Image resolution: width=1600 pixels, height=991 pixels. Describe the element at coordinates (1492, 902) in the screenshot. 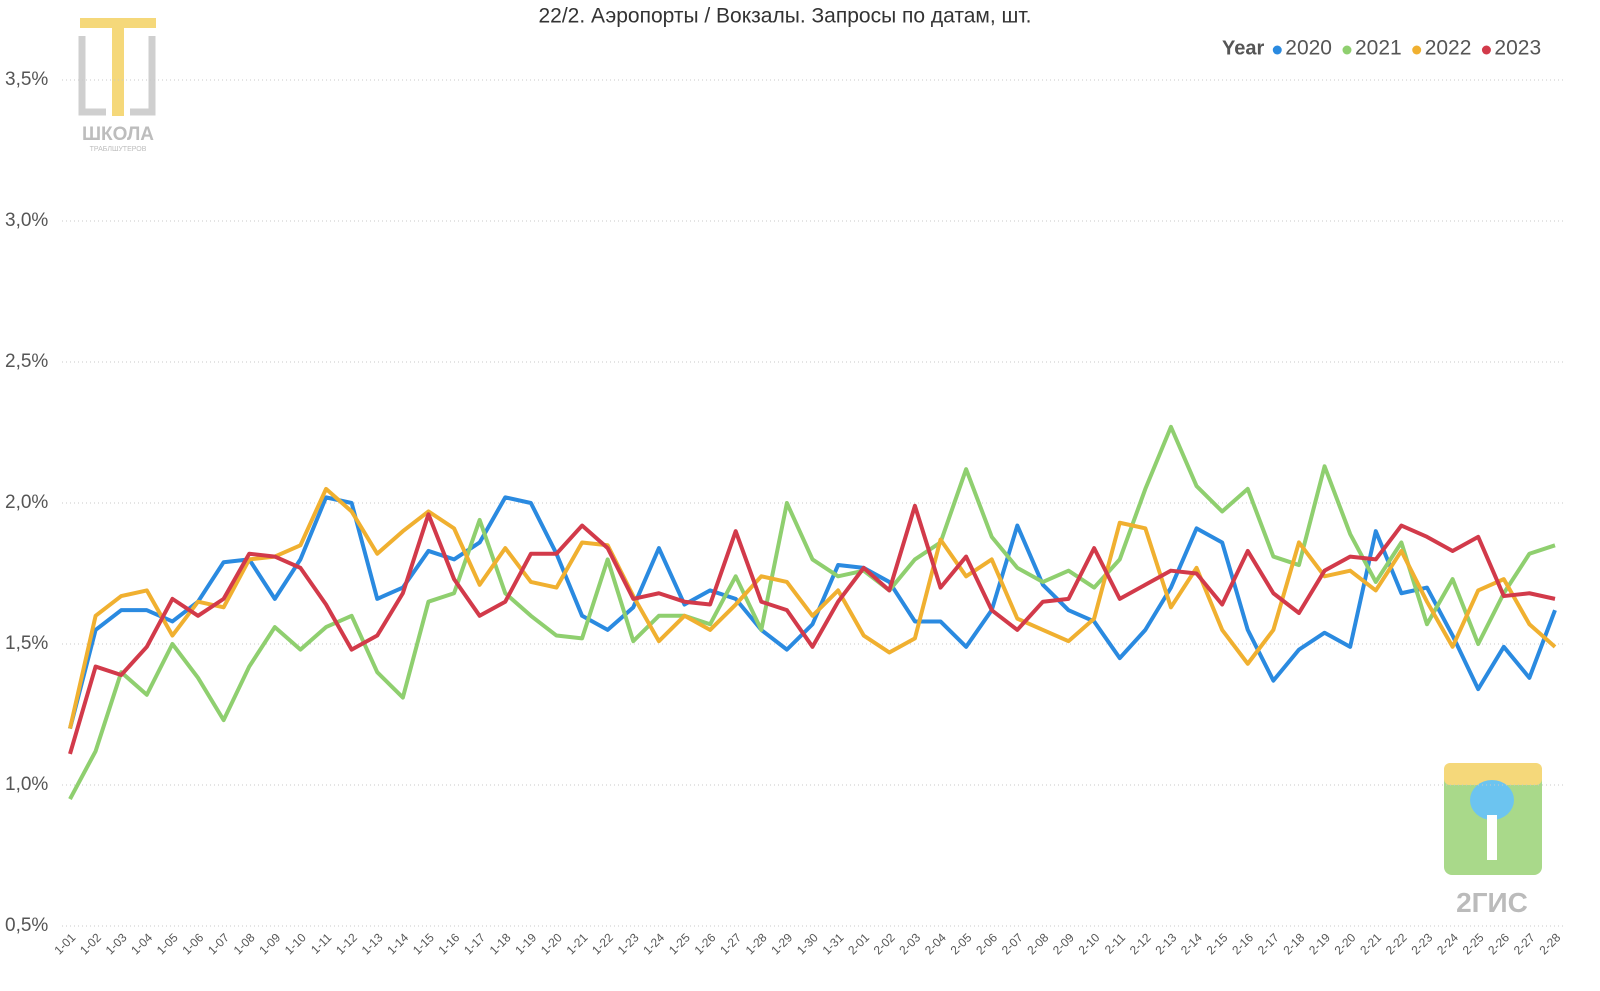

I see `logo-text: 2ГИС` at that location.